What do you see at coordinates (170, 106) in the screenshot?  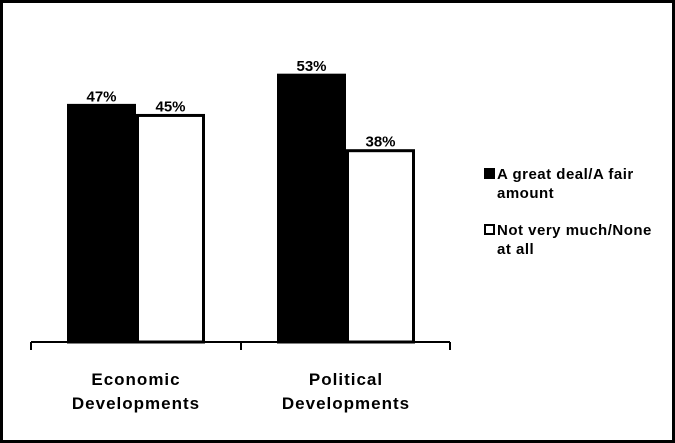 I see `data-label: 45%` at bounding box center [170, 106].